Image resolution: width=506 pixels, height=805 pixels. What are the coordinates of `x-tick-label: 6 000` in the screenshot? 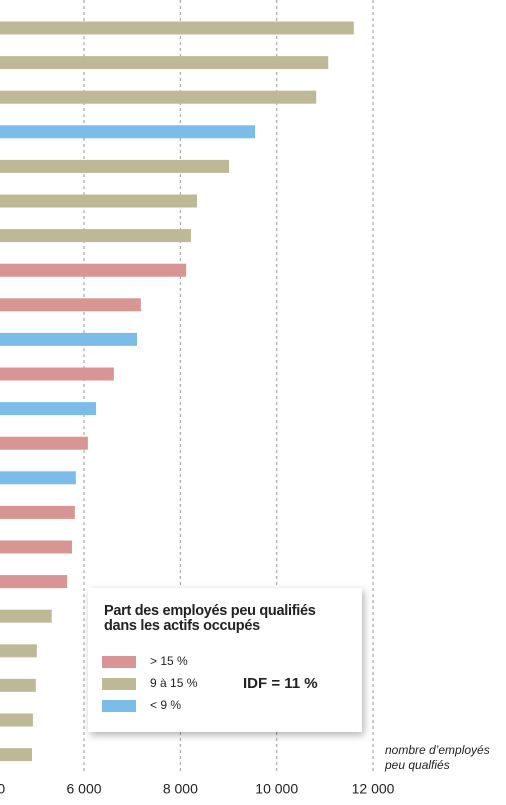 It's located at (83, 789).